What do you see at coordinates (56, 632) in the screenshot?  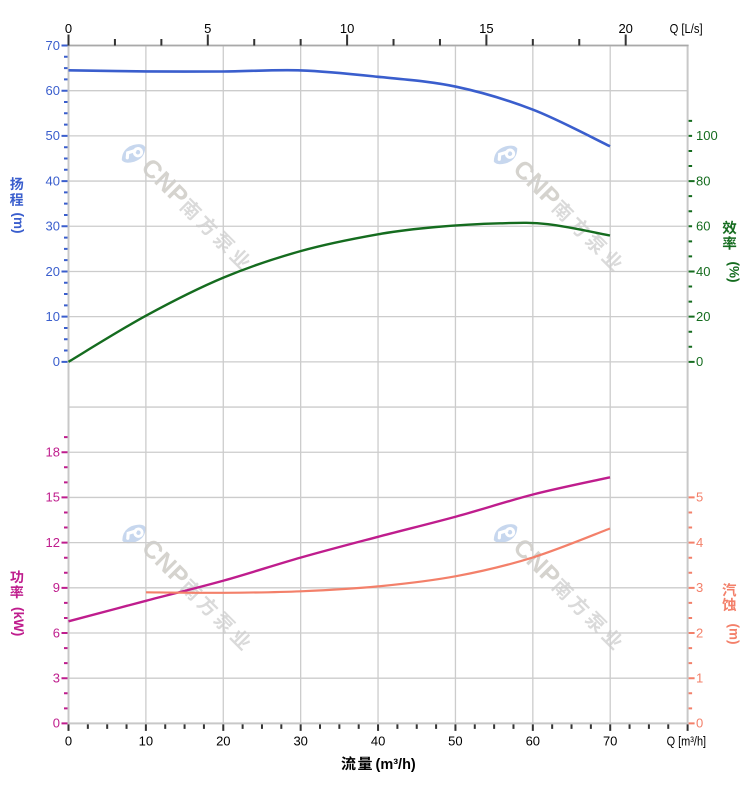 I see `svg-text: 6` at bounding box center [56, 632].